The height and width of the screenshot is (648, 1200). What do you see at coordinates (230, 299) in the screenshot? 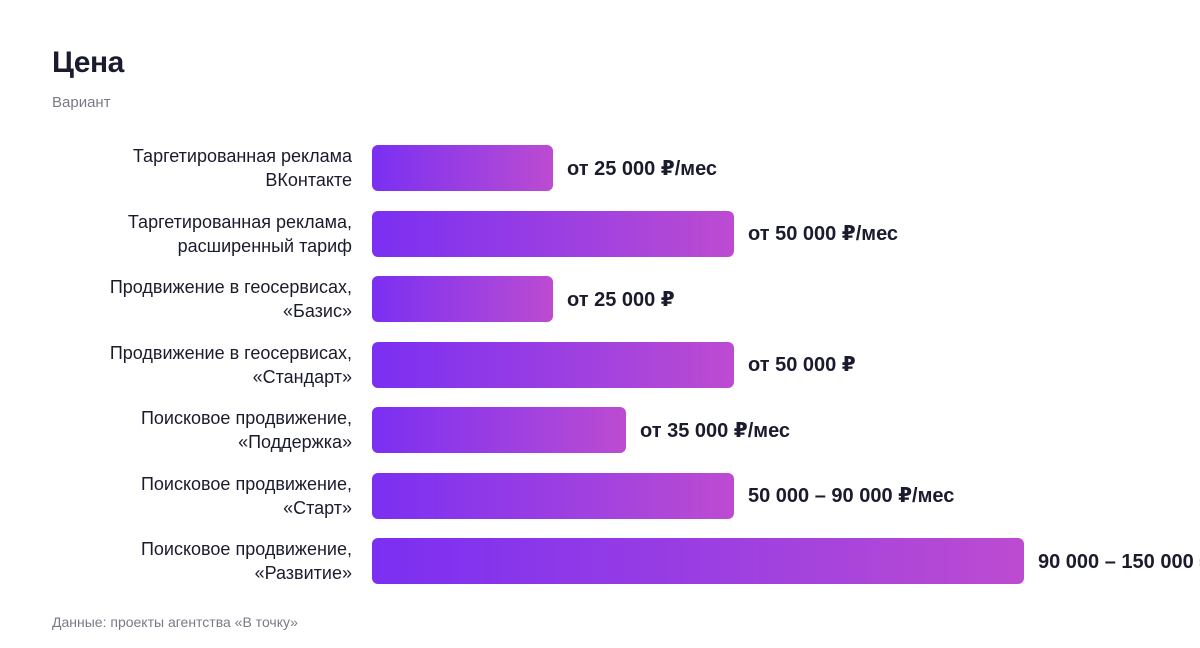
I see `category-label: Продвижение в геосервисах, «Базис»` at bounding box center [230, 299].